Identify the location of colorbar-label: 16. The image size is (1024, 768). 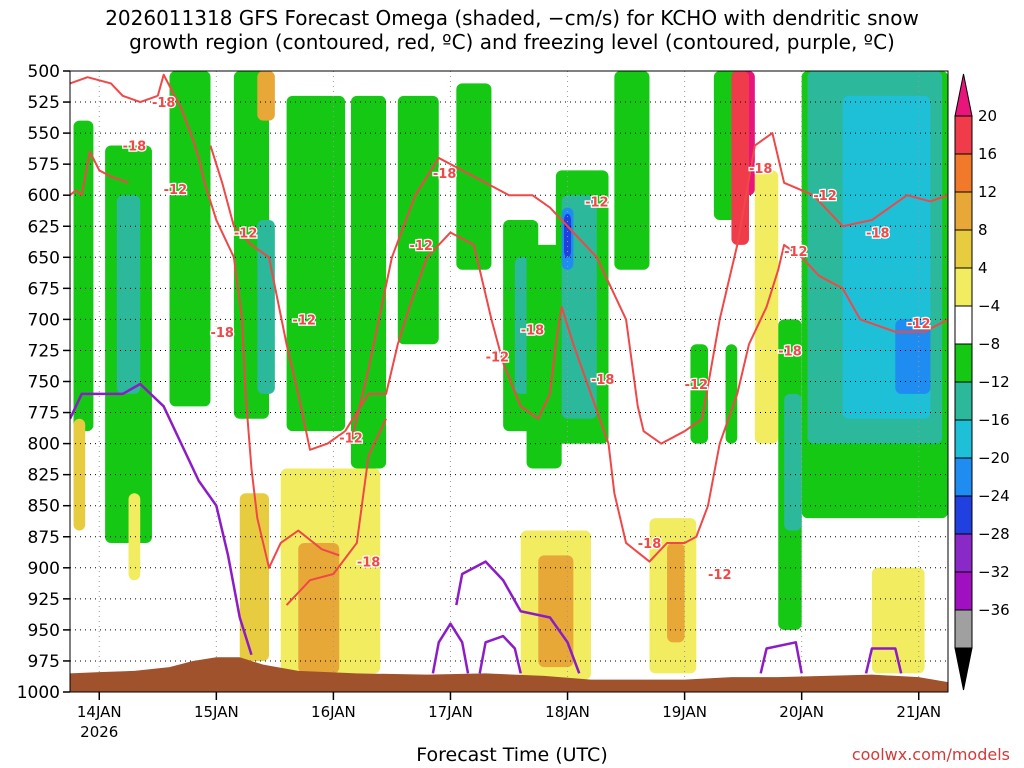
(987, 154).